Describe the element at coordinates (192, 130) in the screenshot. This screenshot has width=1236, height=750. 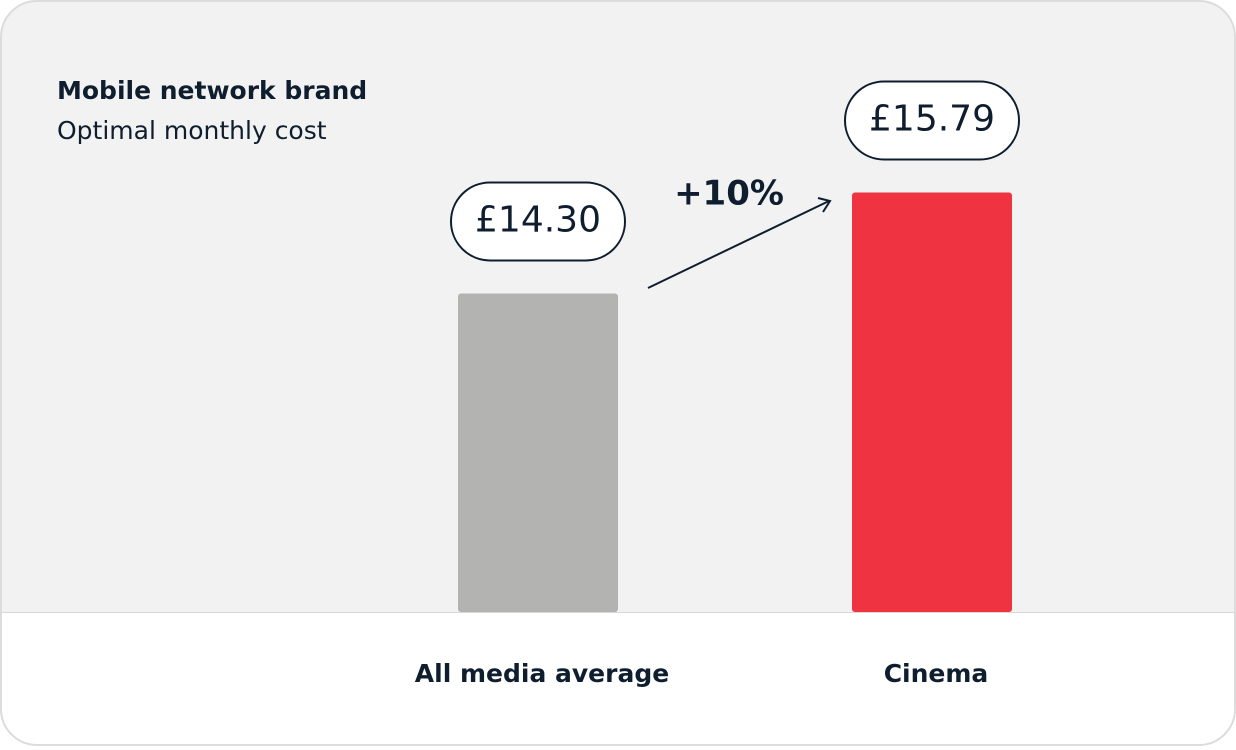
I see `chart-subtitle: Optimal monthly cost` at that location.